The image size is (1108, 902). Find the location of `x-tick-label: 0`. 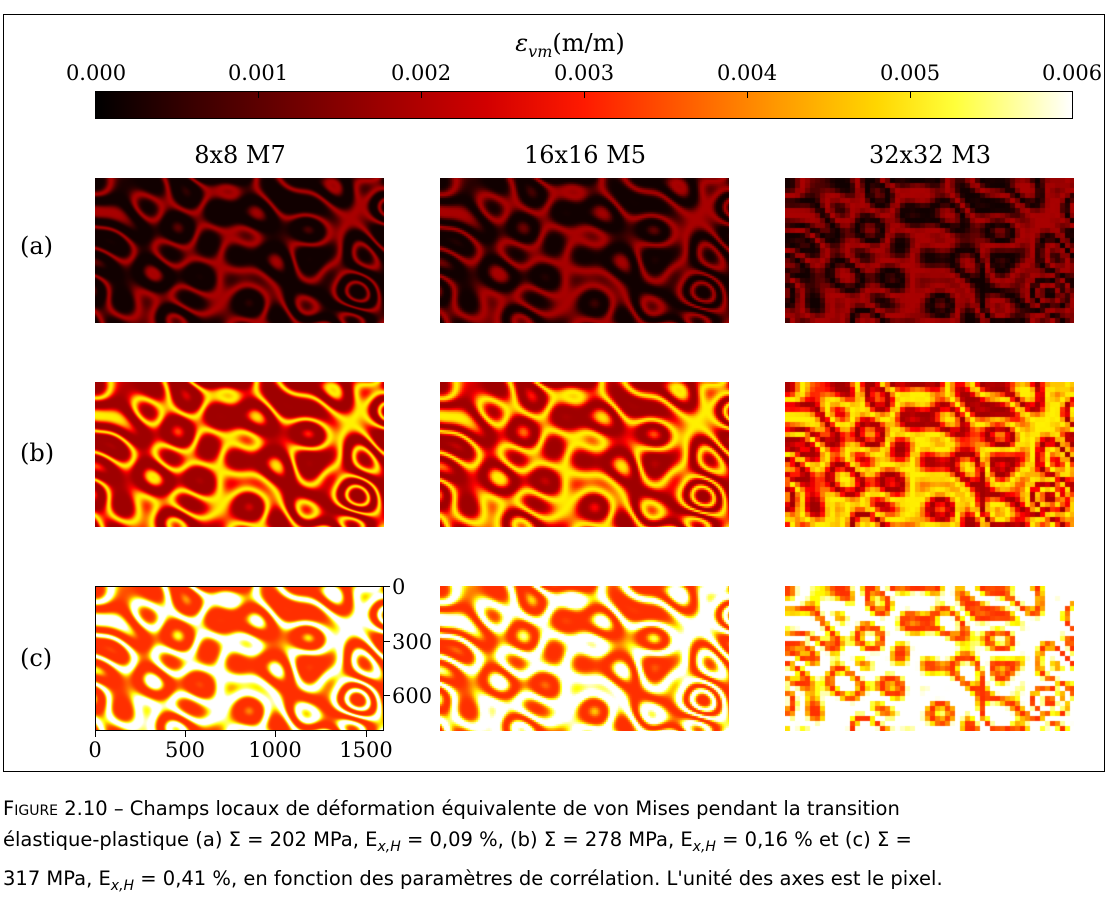

x-tick-label: 0 is located at coordinates (95, 750).